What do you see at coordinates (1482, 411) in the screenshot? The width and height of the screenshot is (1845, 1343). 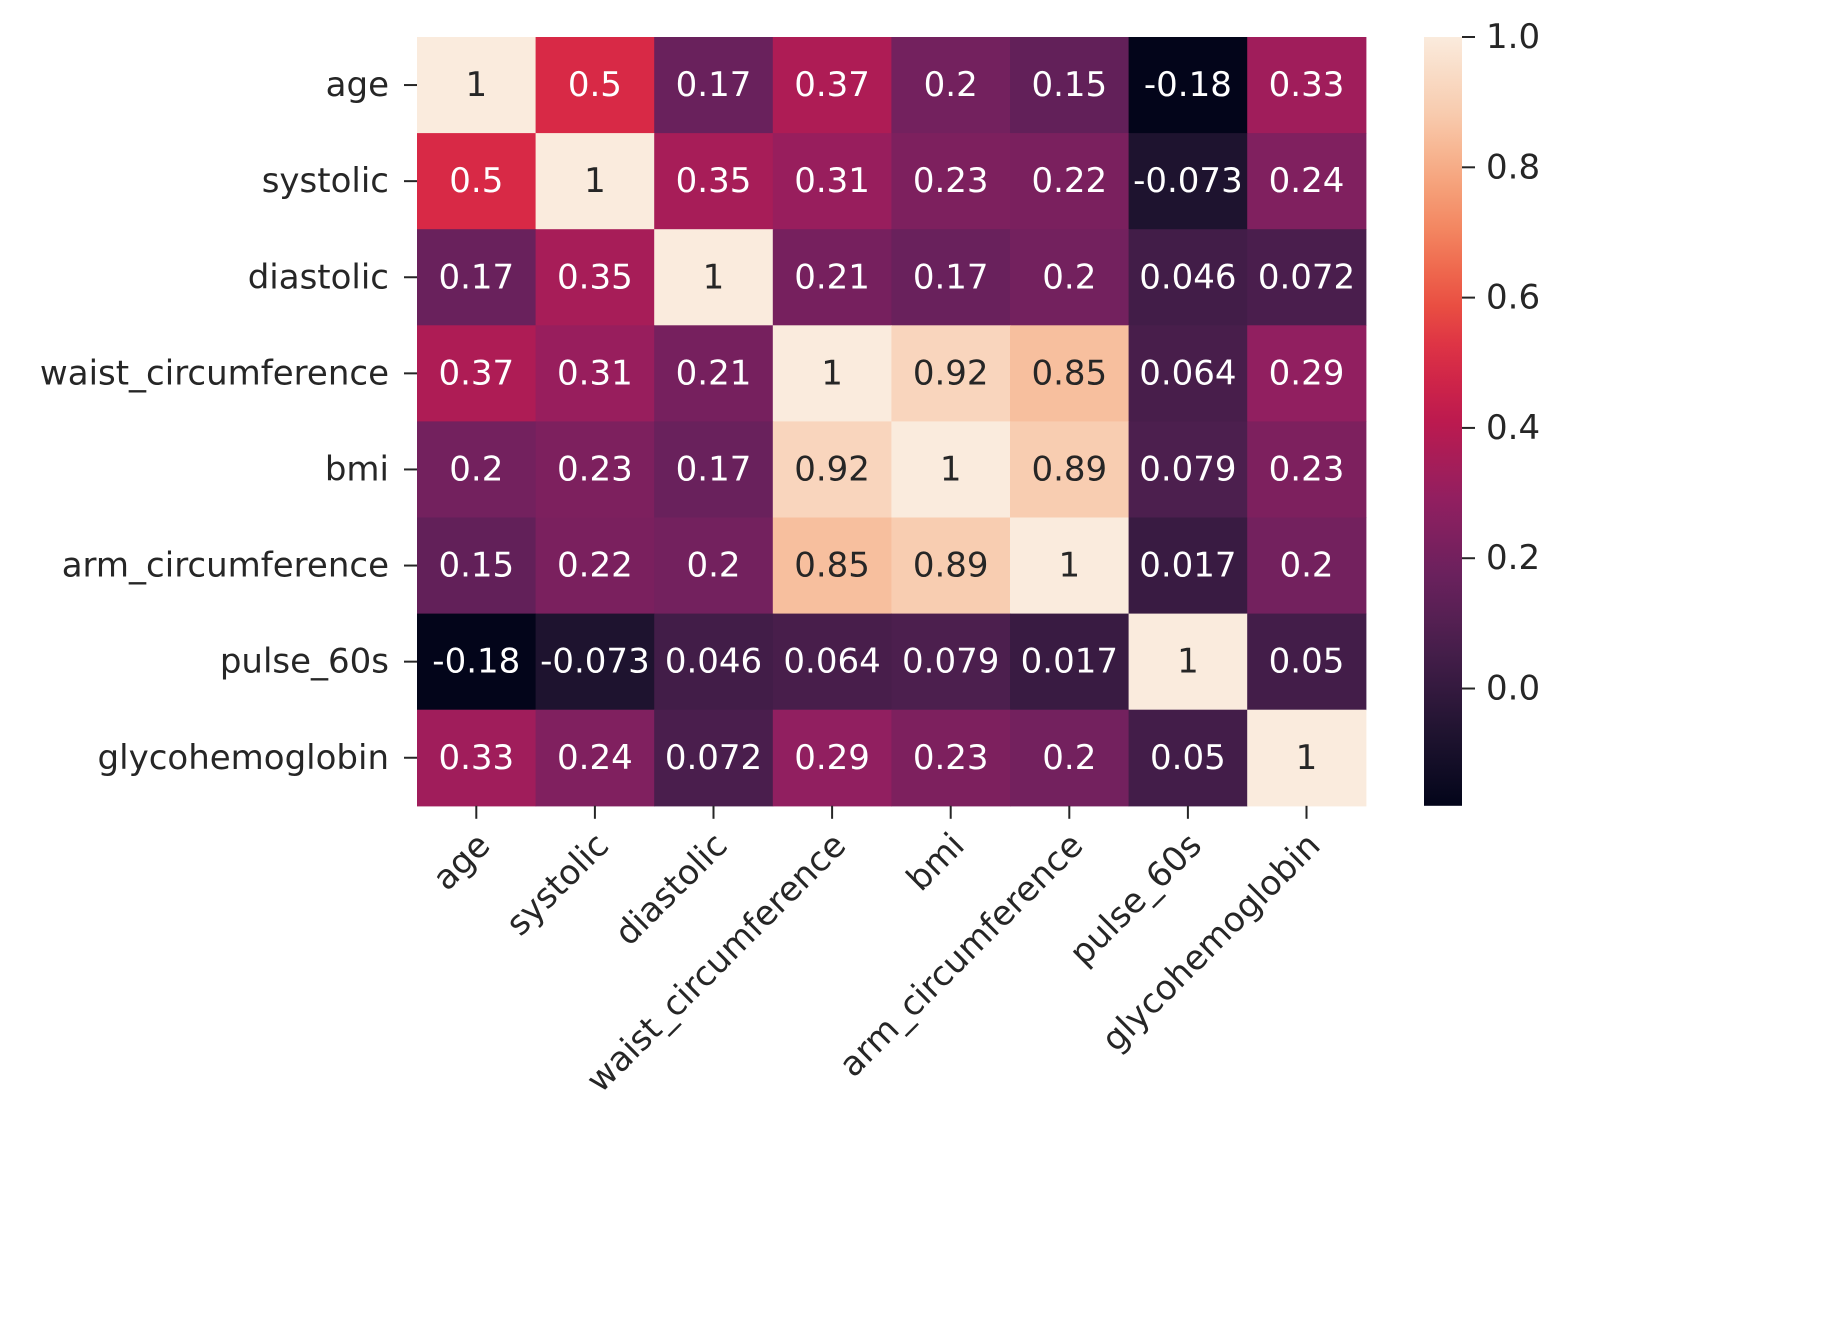 I see `colorbar: 0.0 0.2 0.4 0.6 0.8 1.0` at bounding box center [1482, 411].